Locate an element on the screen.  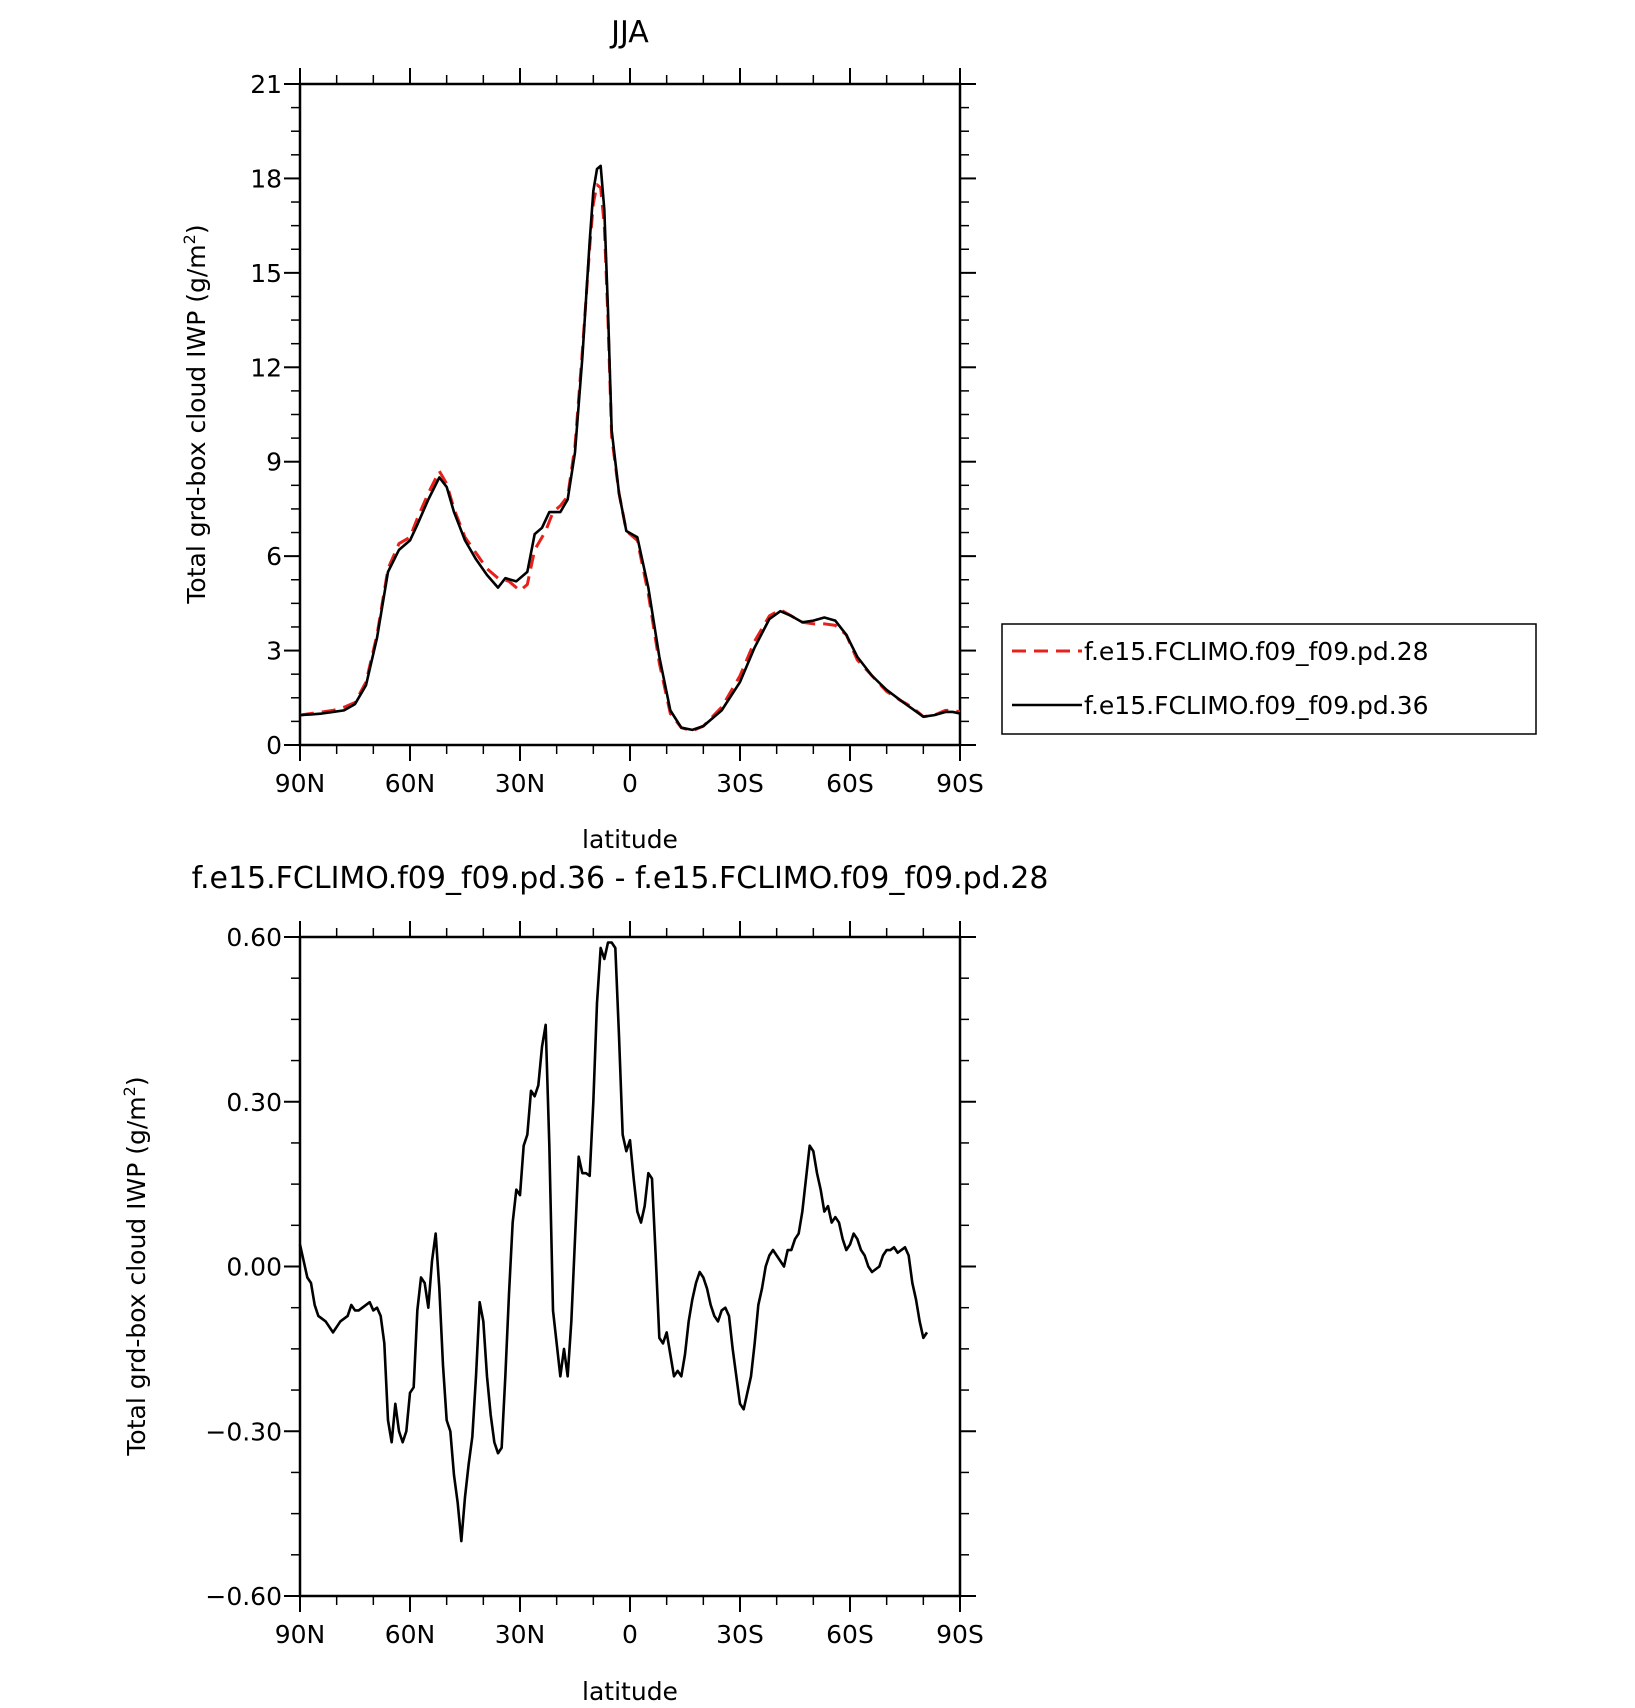
top-x-tick-label: 0 is located at coordinates (630, 783).